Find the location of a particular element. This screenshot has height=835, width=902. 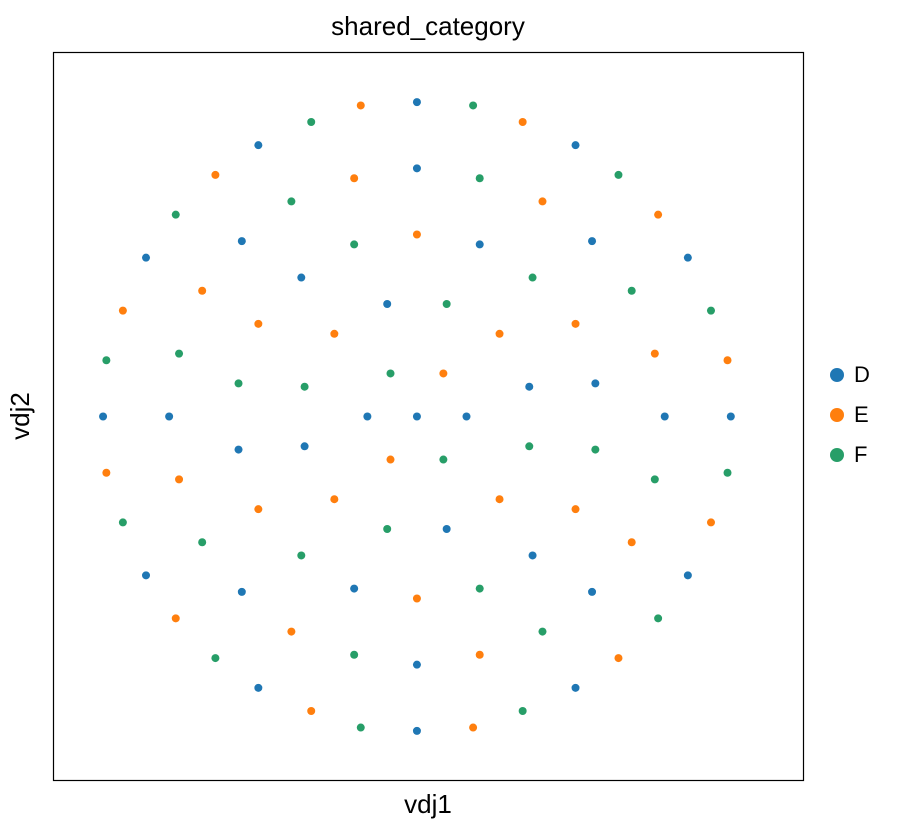

legend-label: F is located at coordinates (860, 454).